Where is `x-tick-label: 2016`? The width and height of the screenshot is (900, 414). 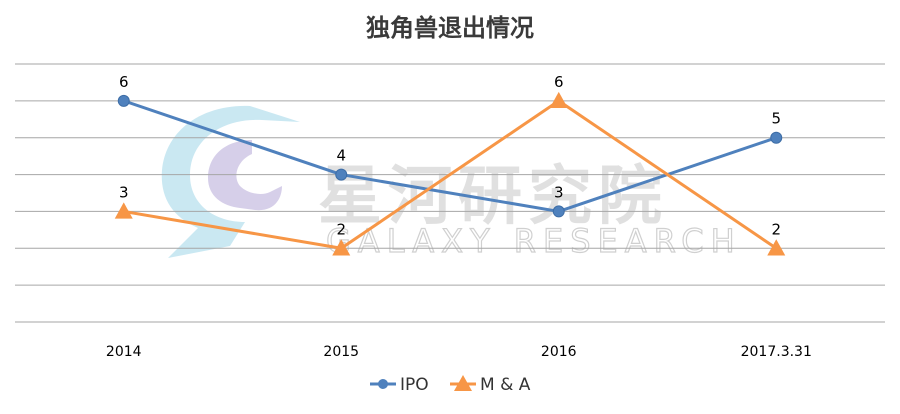 x-tick-label: 2016 is located at coordinates (559, 352).